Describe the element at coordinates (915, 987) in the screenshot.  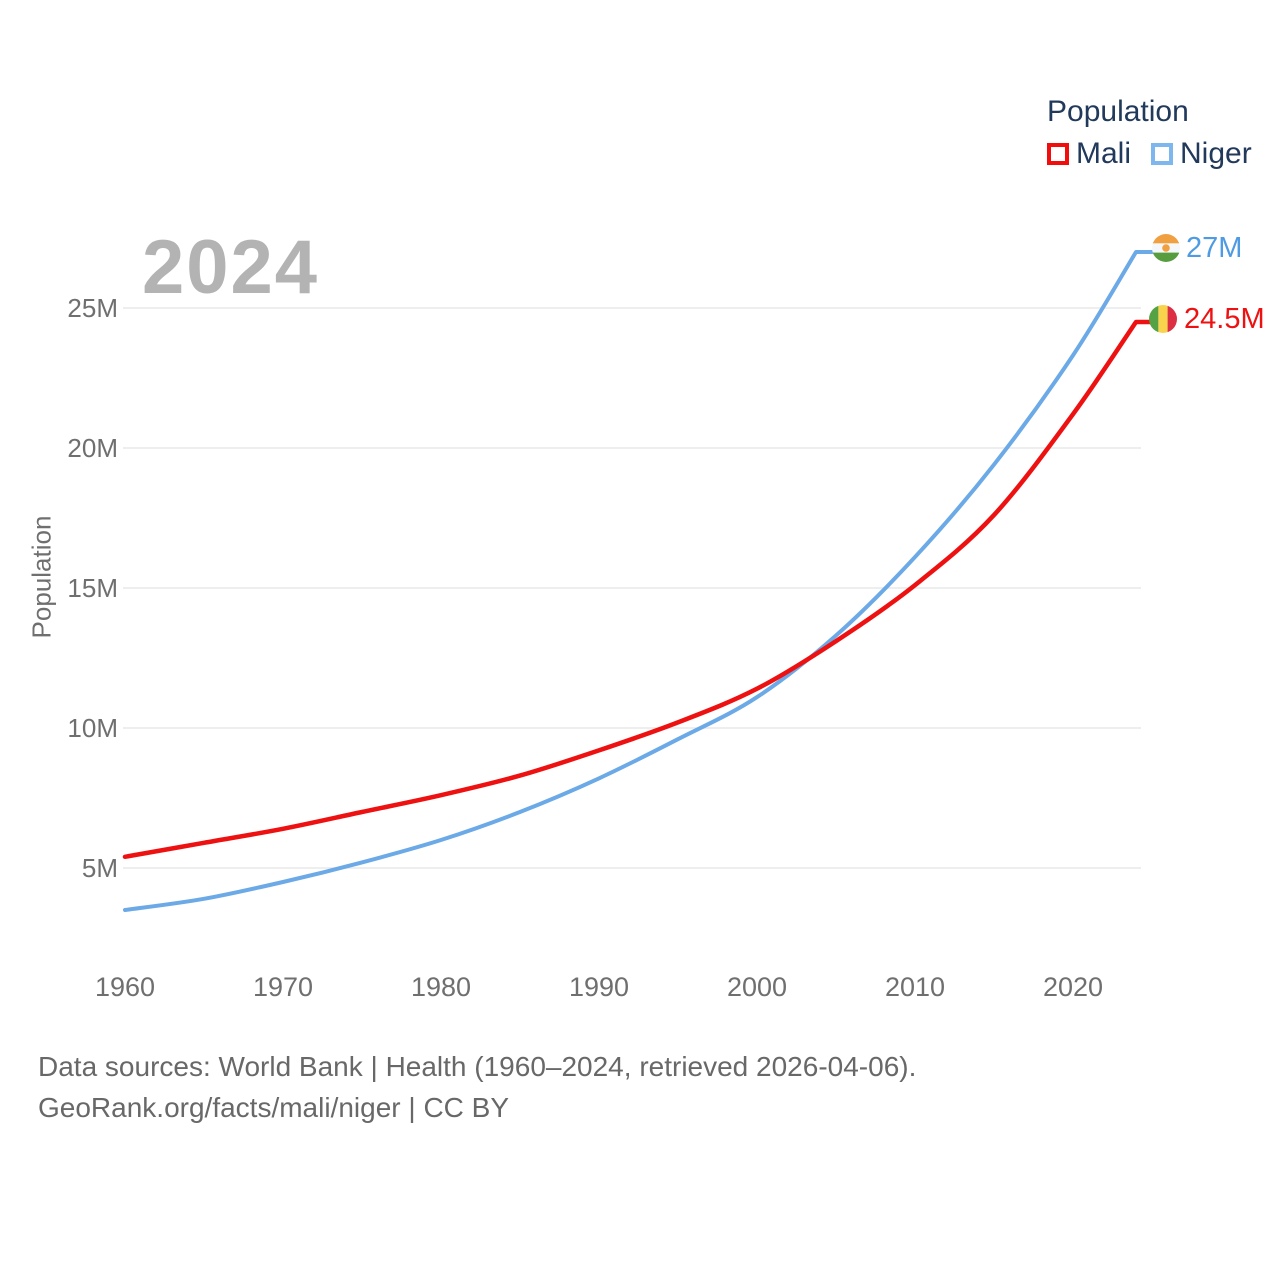
I see `x-tick-label: 2010` at that location.